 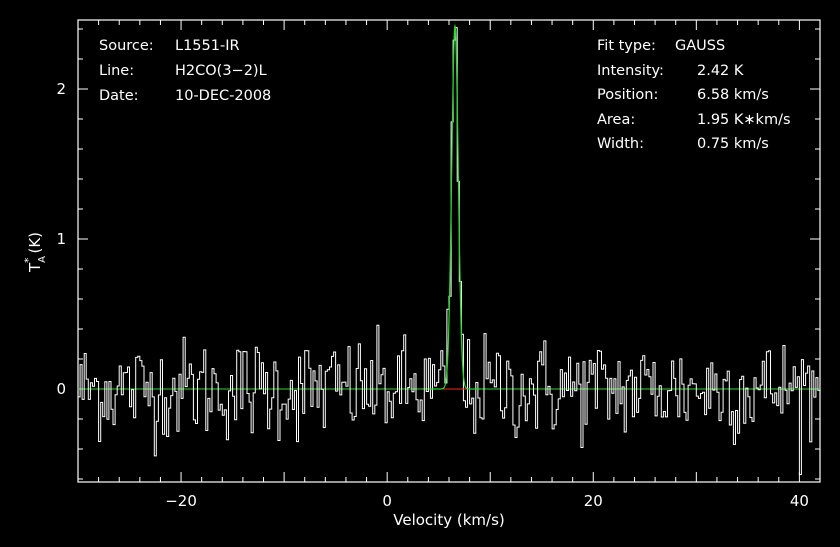 I want to click on position-label: Position:, so click(x=627, y=95).